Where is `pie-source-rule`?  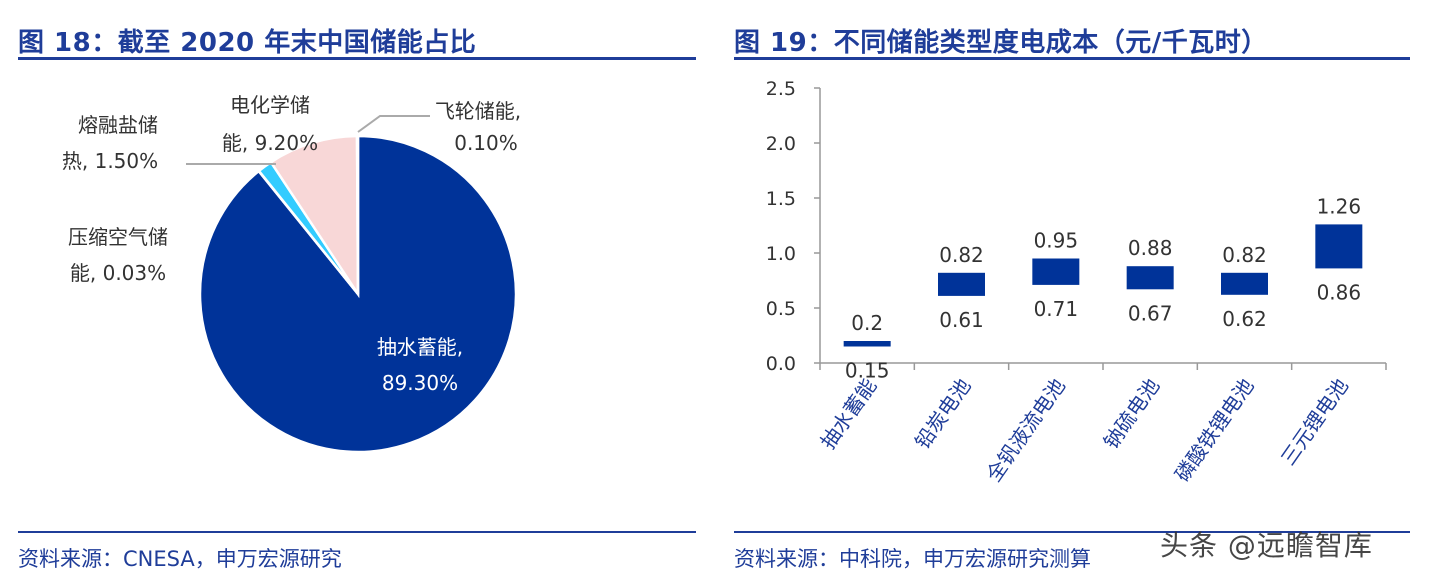
pie-source-rule is located at coordinates (357, 532).